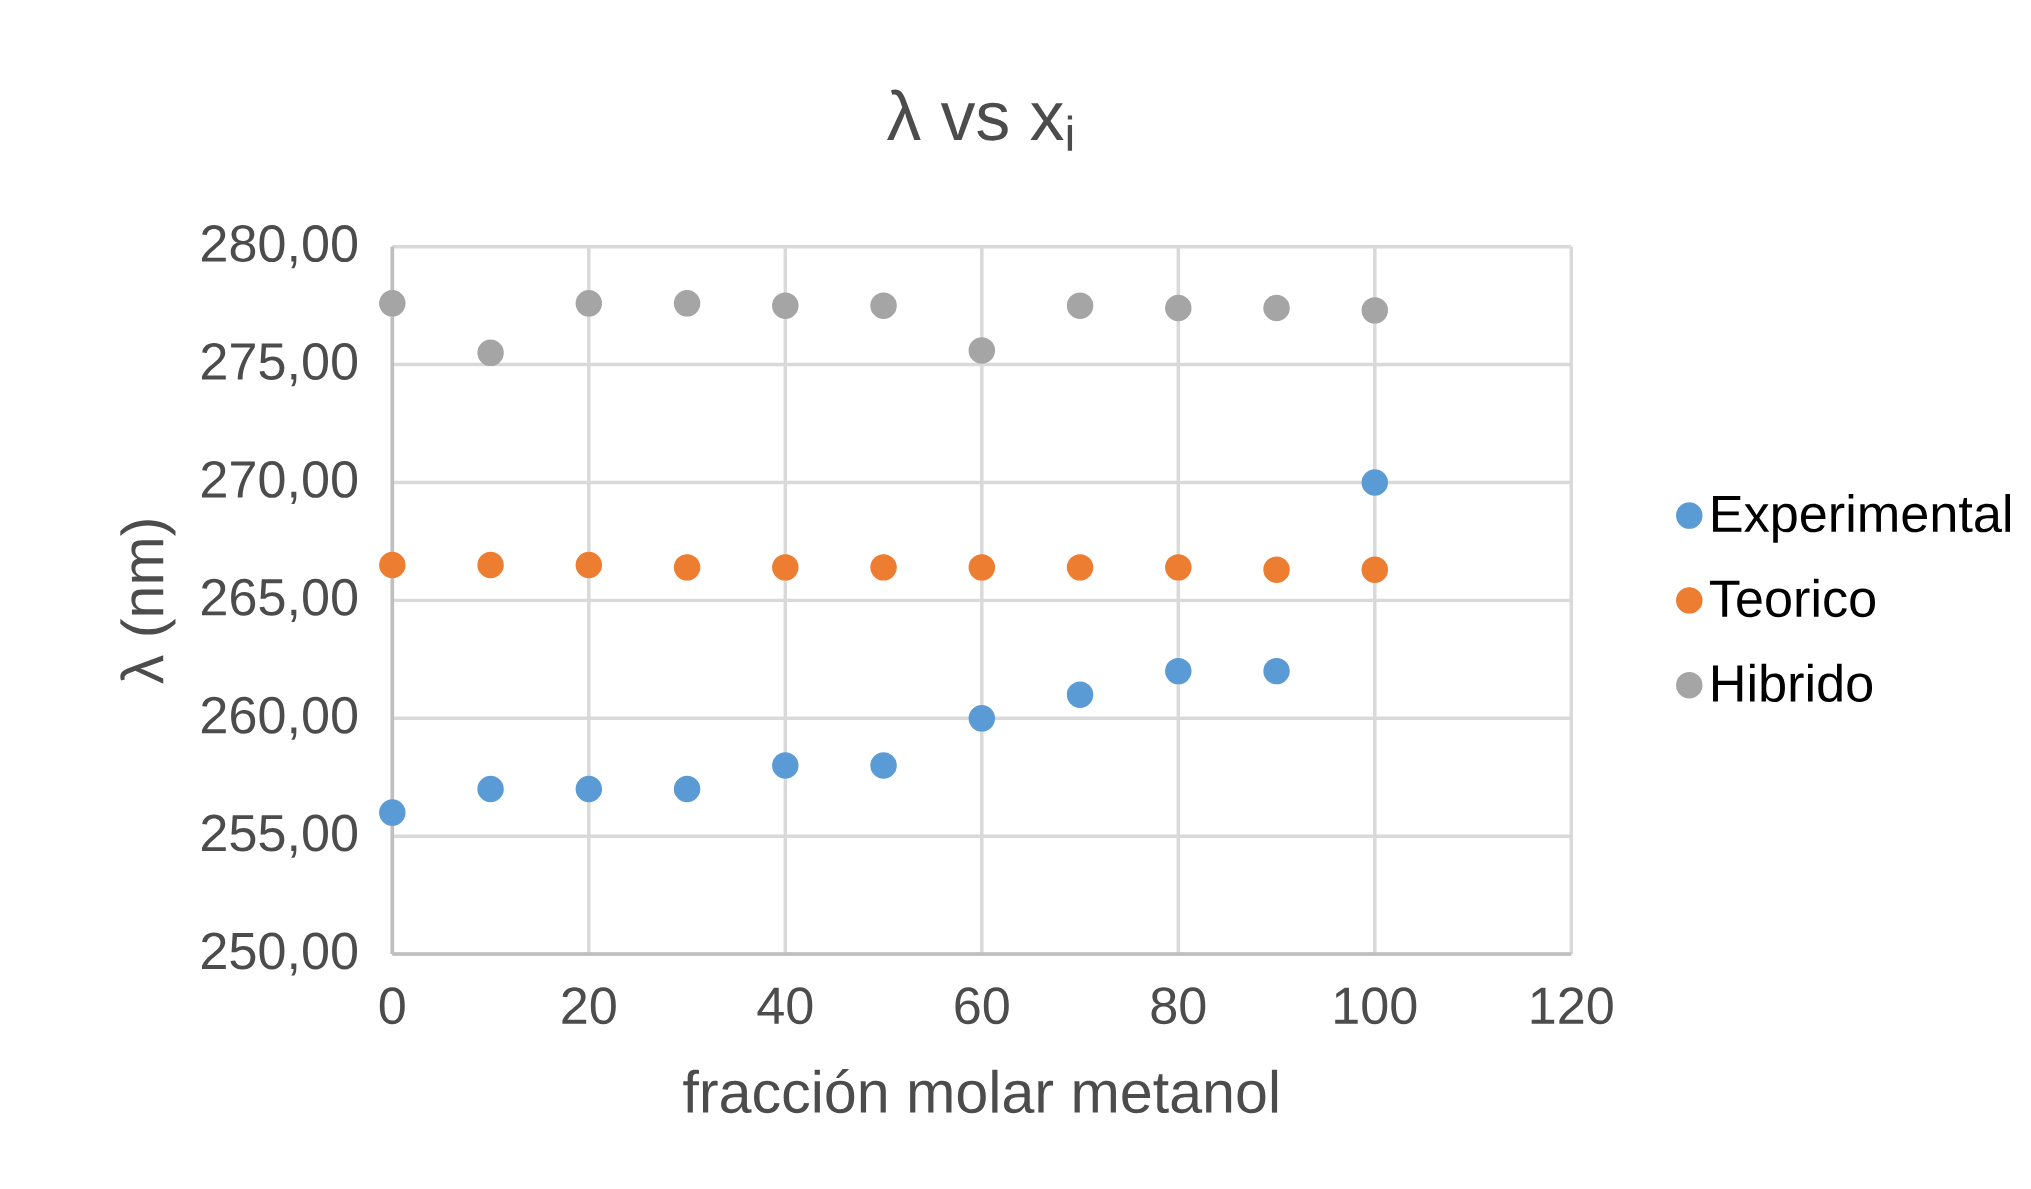 This screenshot has height=1189, width=2031. Describe the element at coordinates (280, 718) in the screenshot. I see `y-tick-label: 260,00` at that location.